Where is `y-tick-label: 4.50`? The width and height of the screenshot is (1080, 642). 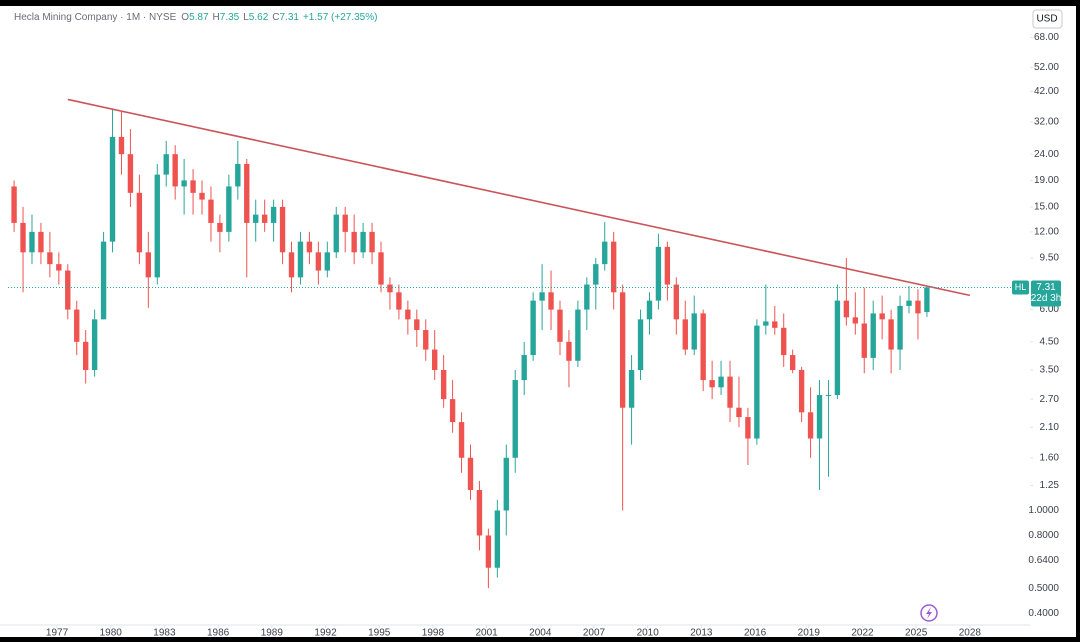
y-tick-label: 4.50 is located at coordinates (1050, 341).